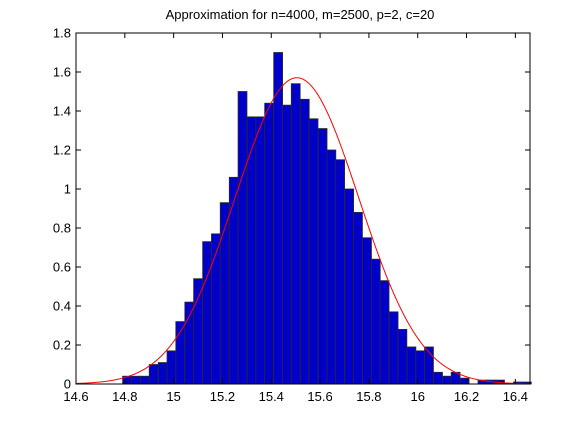 This screenshot has width=584, height=432. Describe the element at coordinates (67, 384) in the screenshot. I see `y-tick-label: 0` at that location.